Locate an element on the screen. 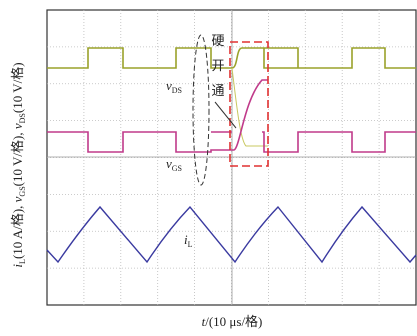 The image size is (417, 336). x-axis-label: t/(10 μs/格) is located at coordinates (232, 321).